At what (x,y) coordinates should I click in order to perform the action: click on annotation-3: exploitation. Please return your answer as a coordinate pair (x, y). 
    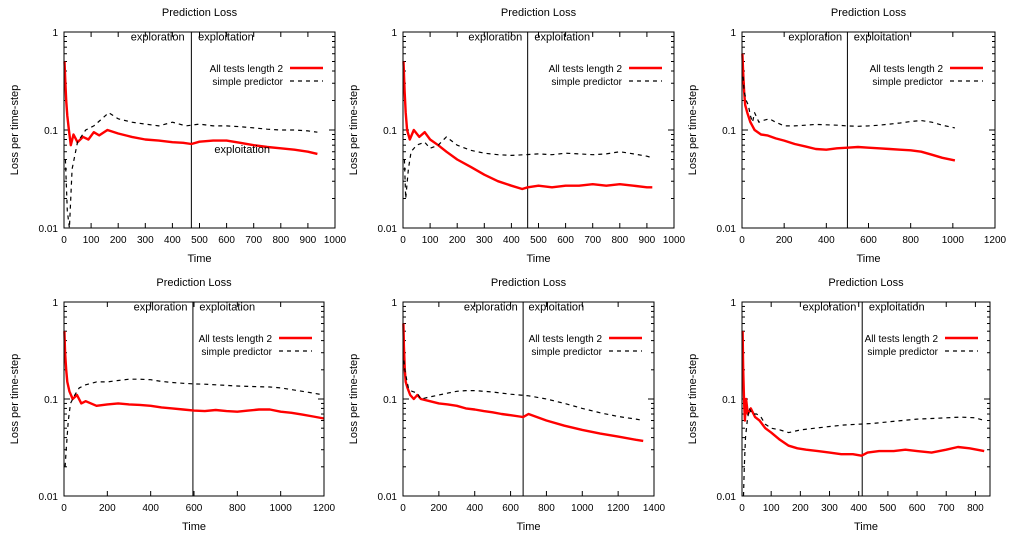
    Looking at the image, I should click on (242, 150).